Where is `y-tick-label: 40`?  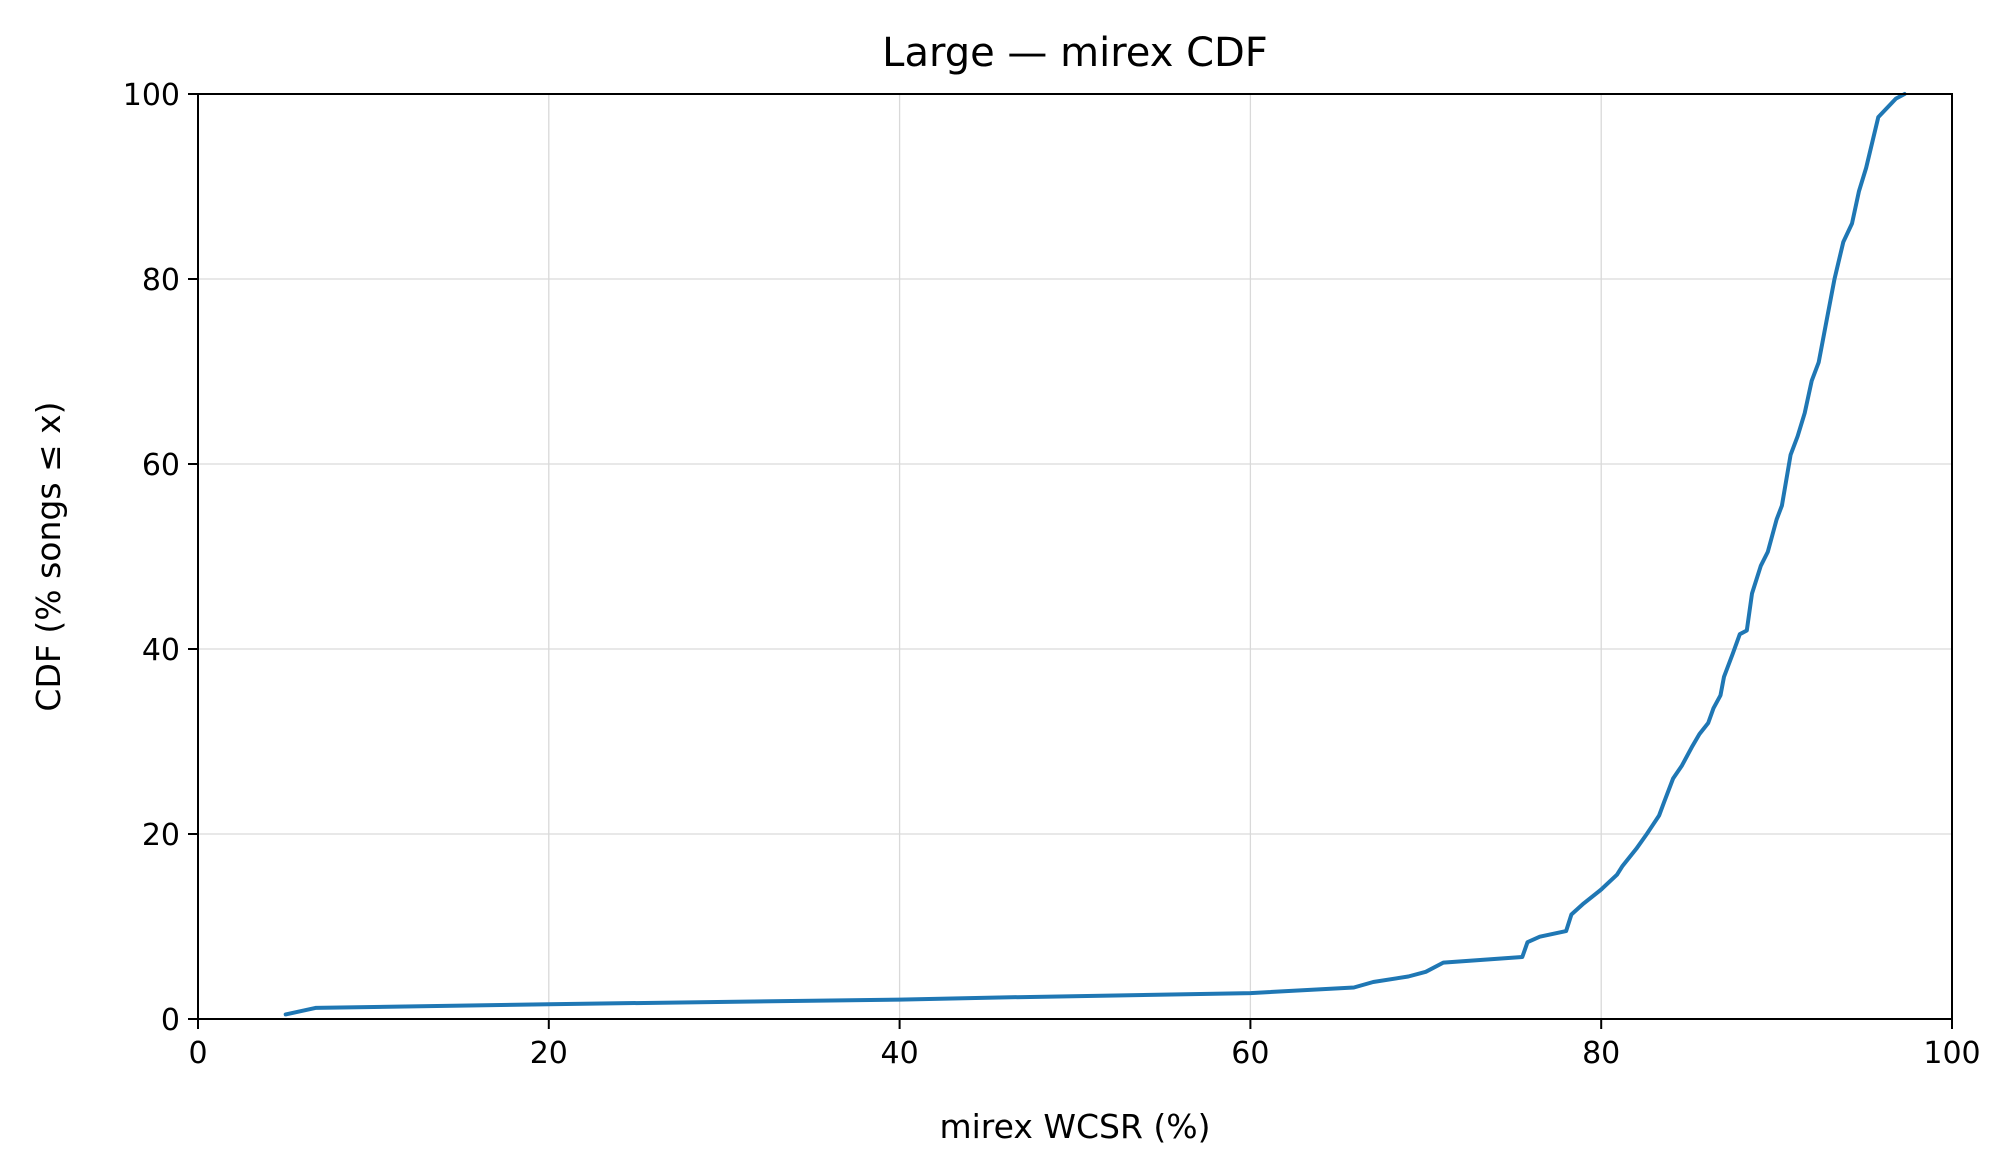 y-tick-label: 40 is located at coordinates (161, 650).